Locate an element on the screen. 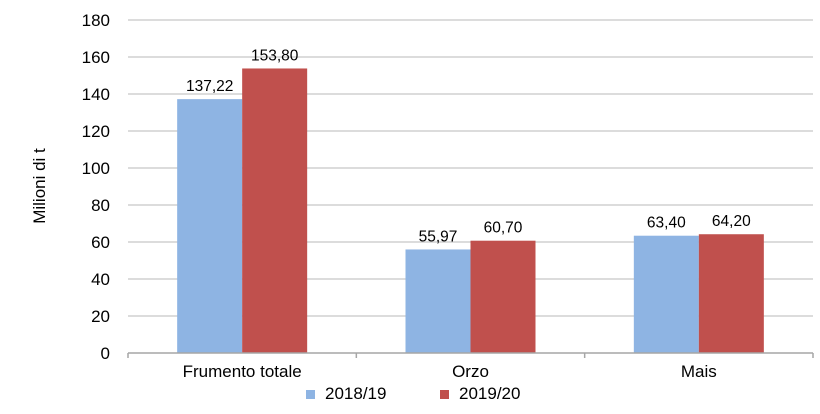 This screenshot has height=414, width=820. x-axis: Frumento totale Orzo Mais is located at coordinates (470, 366).